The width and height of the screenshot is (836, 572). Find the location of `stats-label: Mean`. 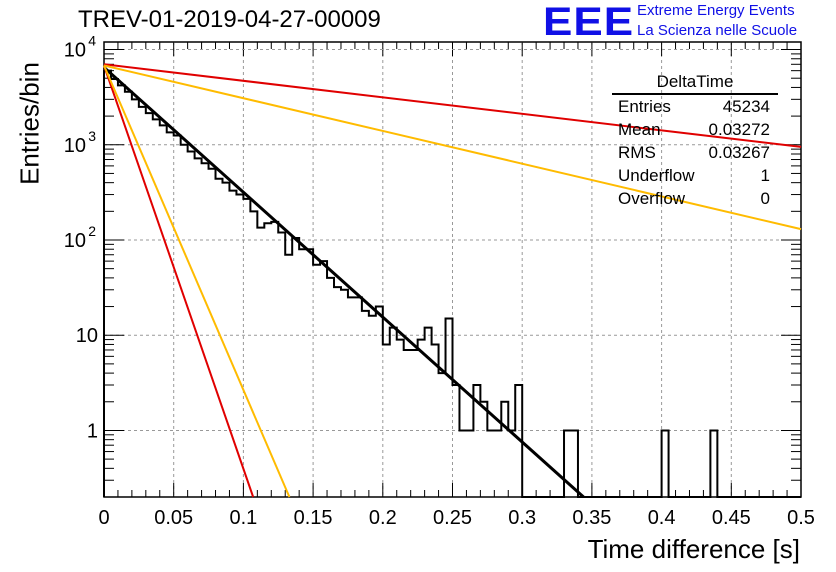

stats-label: Mean is located at coordinates (639, 129).